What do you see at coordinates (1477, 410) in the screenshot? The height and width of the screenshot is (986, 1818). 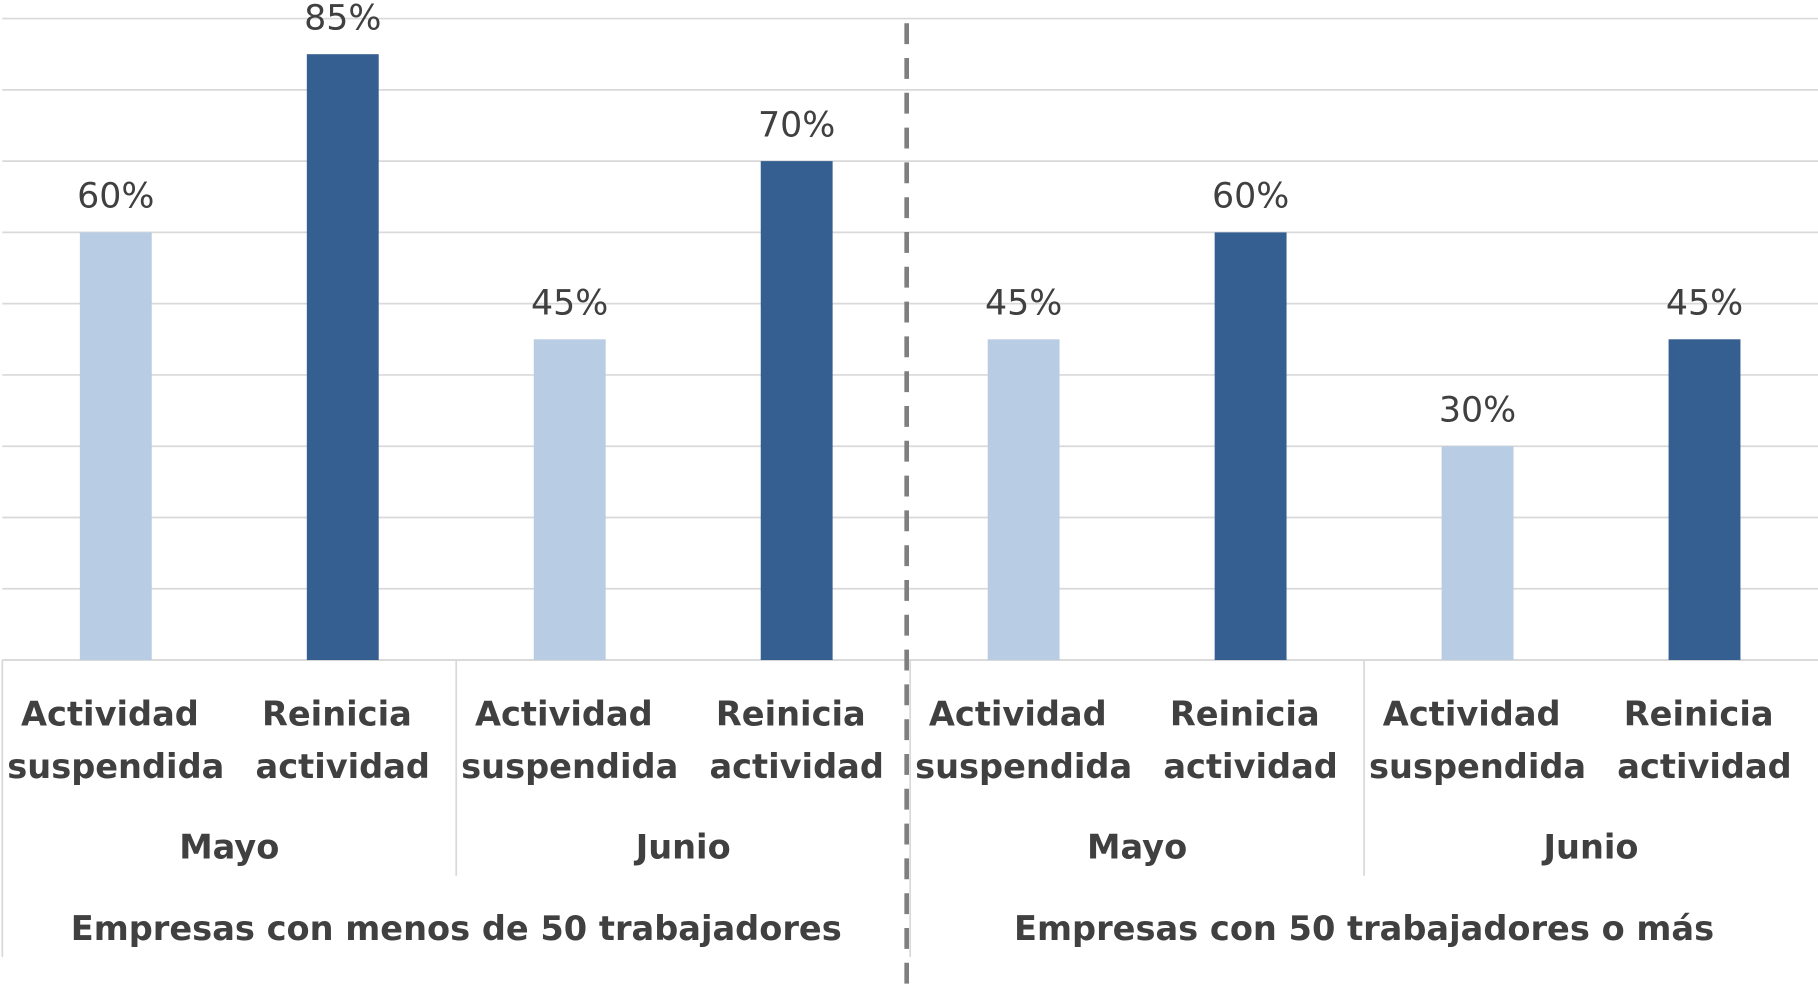 I see `data-label: 30%` at bounding box center [1477, 410].